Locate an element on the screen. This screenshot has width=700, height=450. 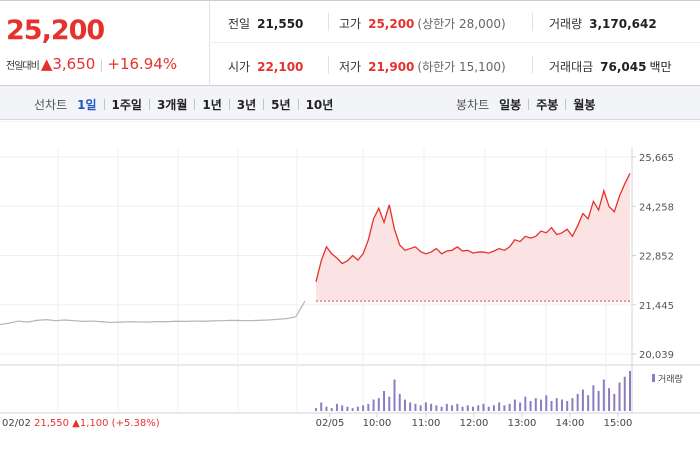
candle-chart-title: 봉차트 is located at coordinates (473, 105).